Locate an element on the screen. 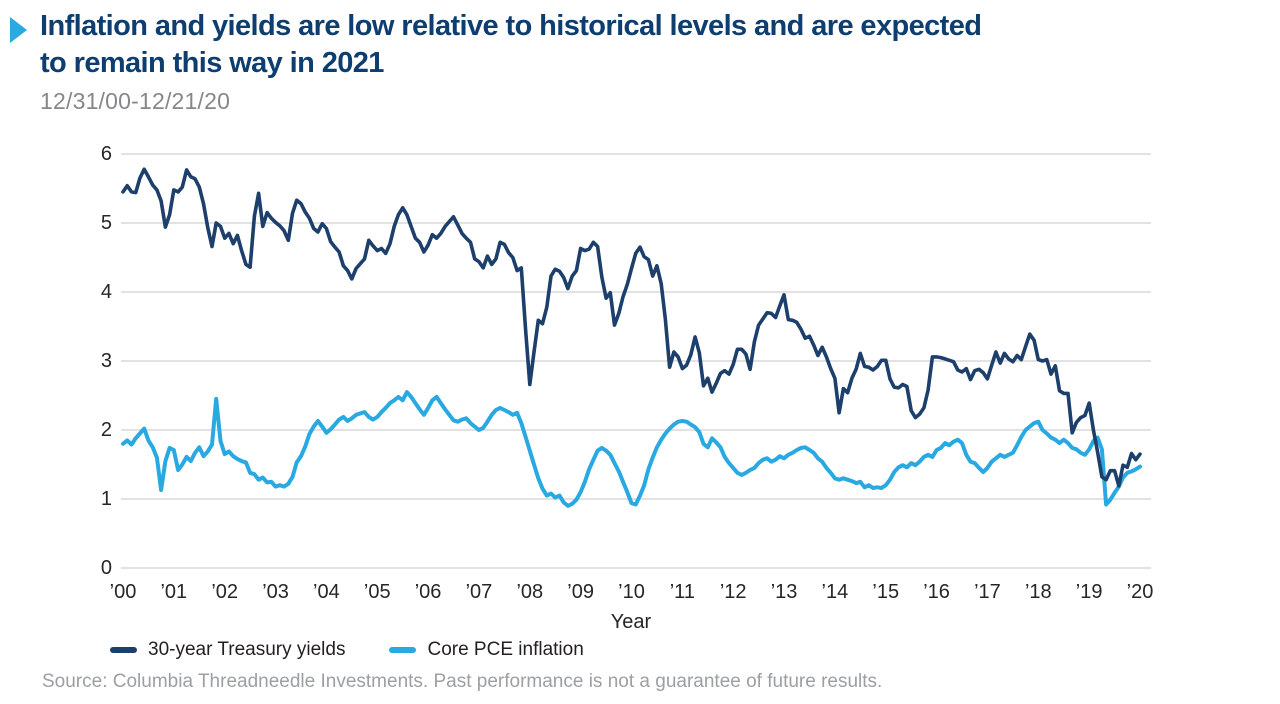 The width and height of the screenshot is (1280, 704). x-tick-label: ’12 is located at coordinates (733, 592).